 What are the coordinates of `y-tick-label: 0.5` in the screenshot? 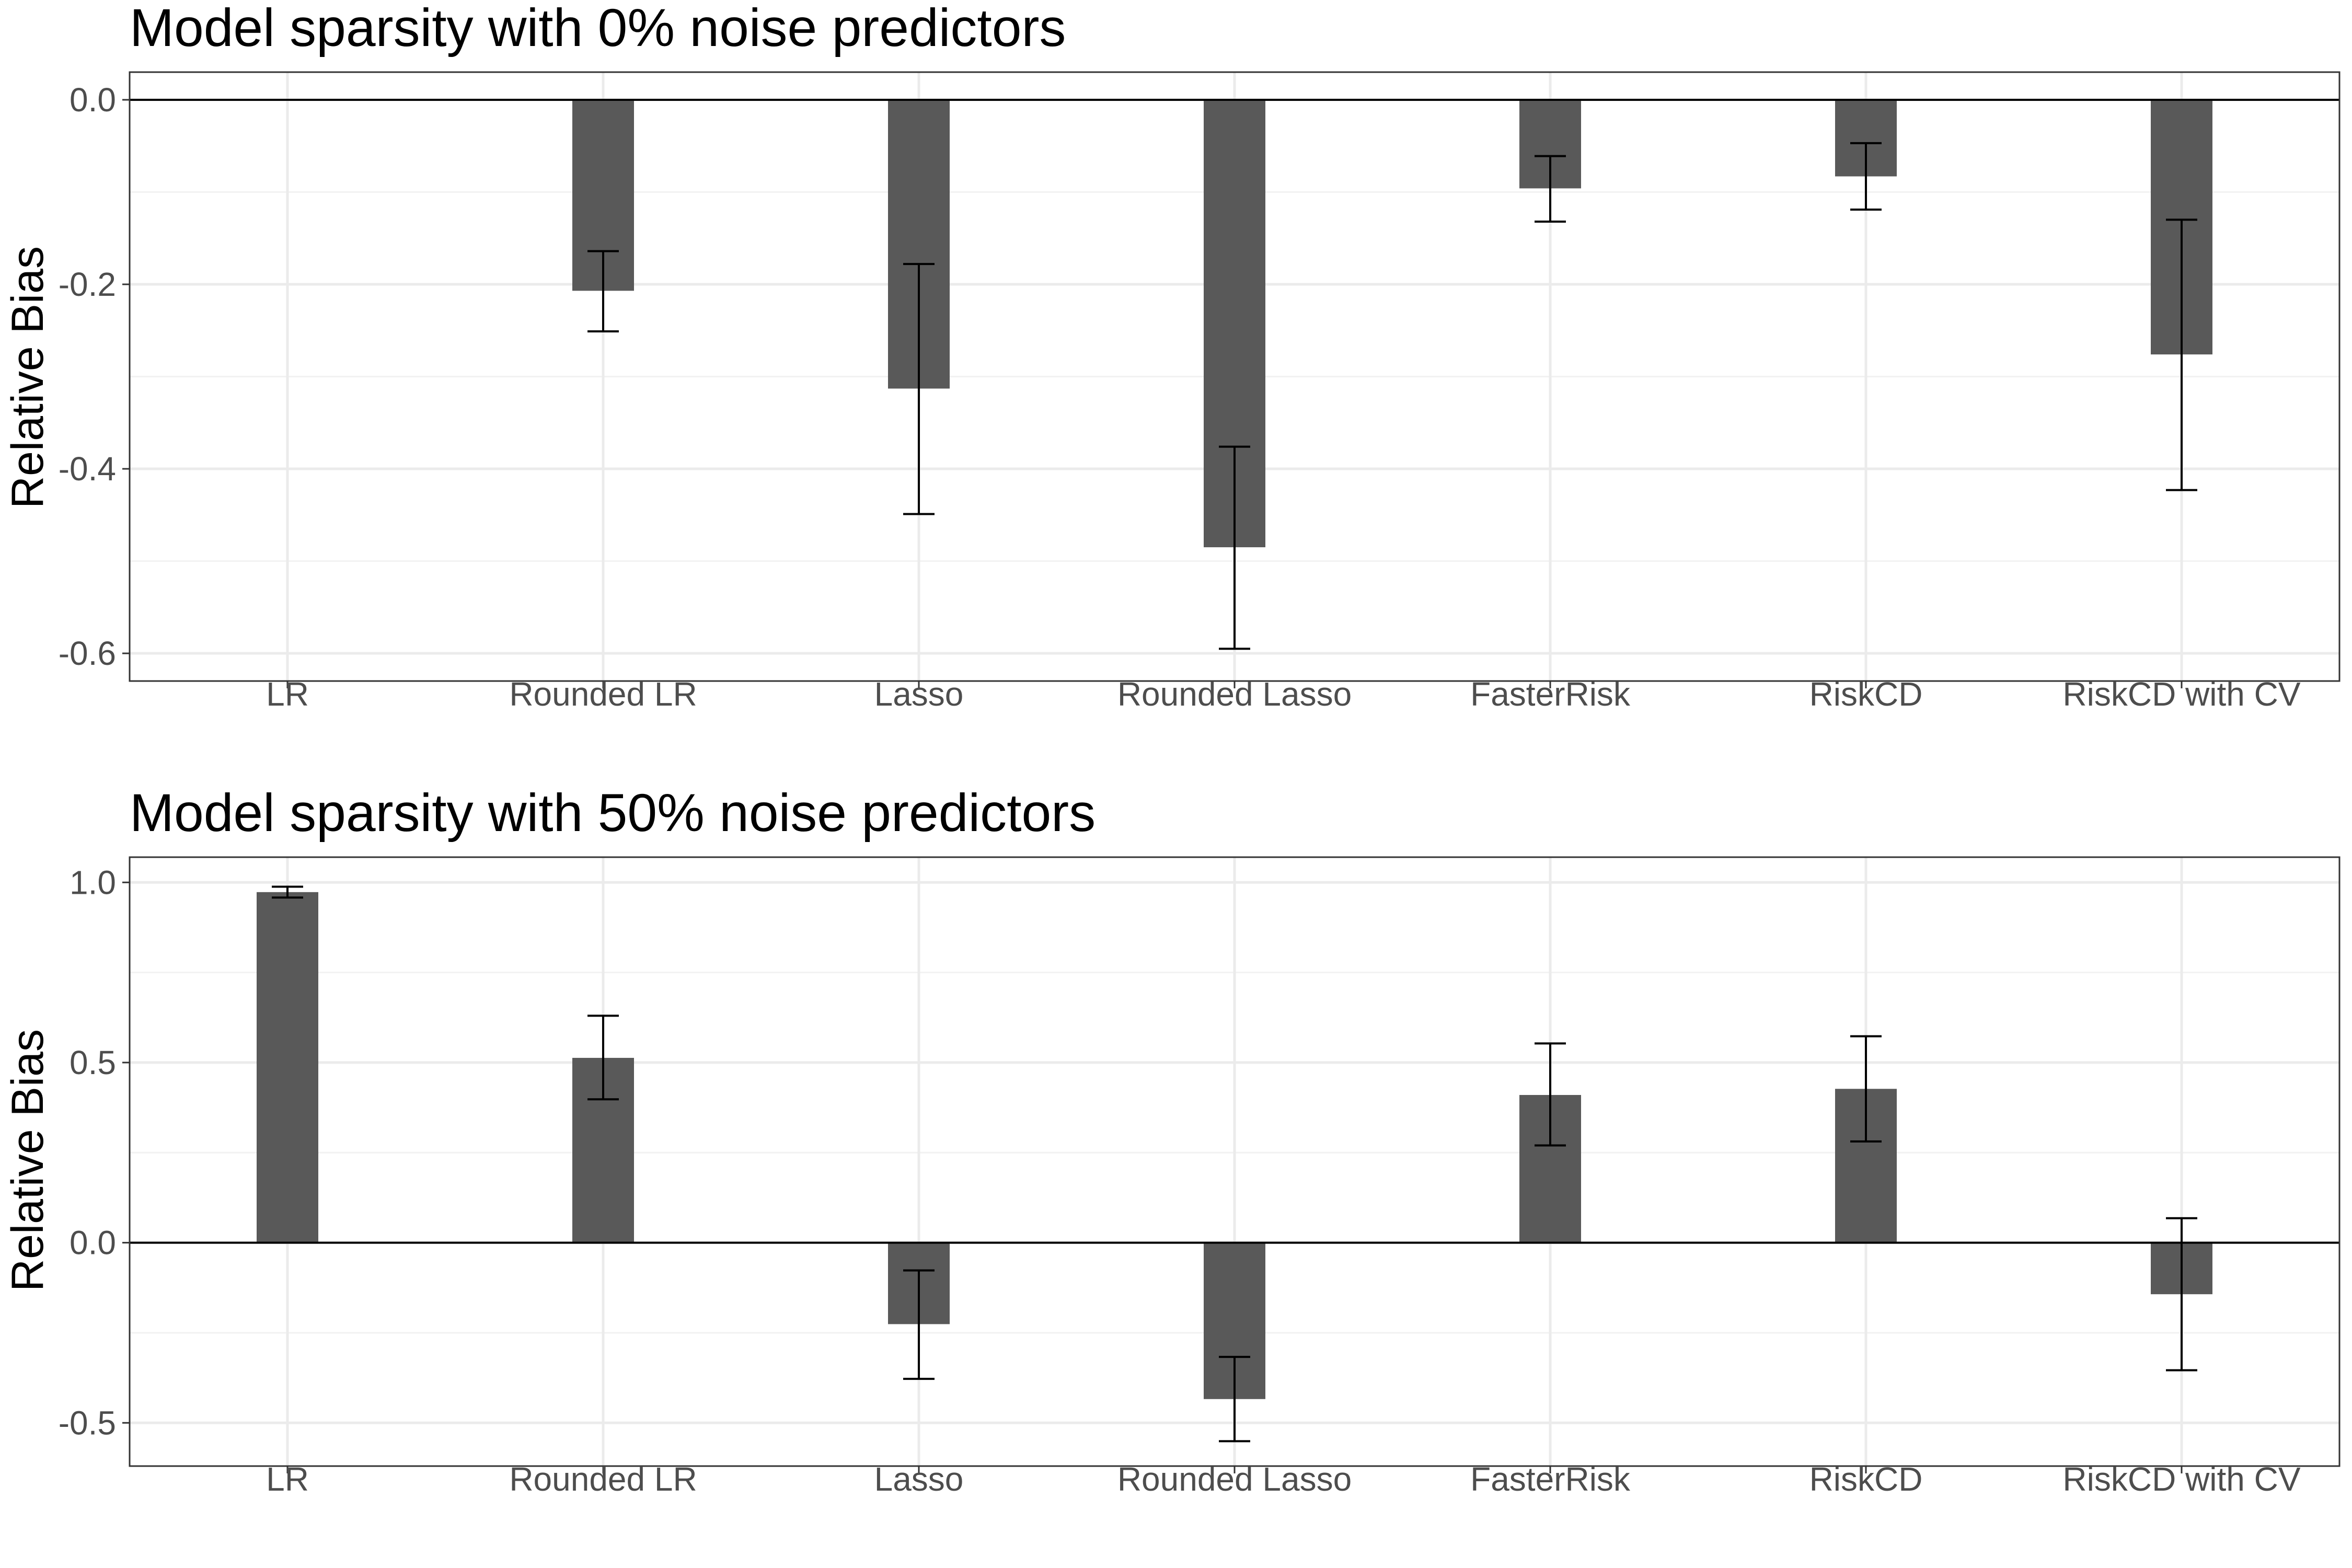 It's located at (93, 1062).